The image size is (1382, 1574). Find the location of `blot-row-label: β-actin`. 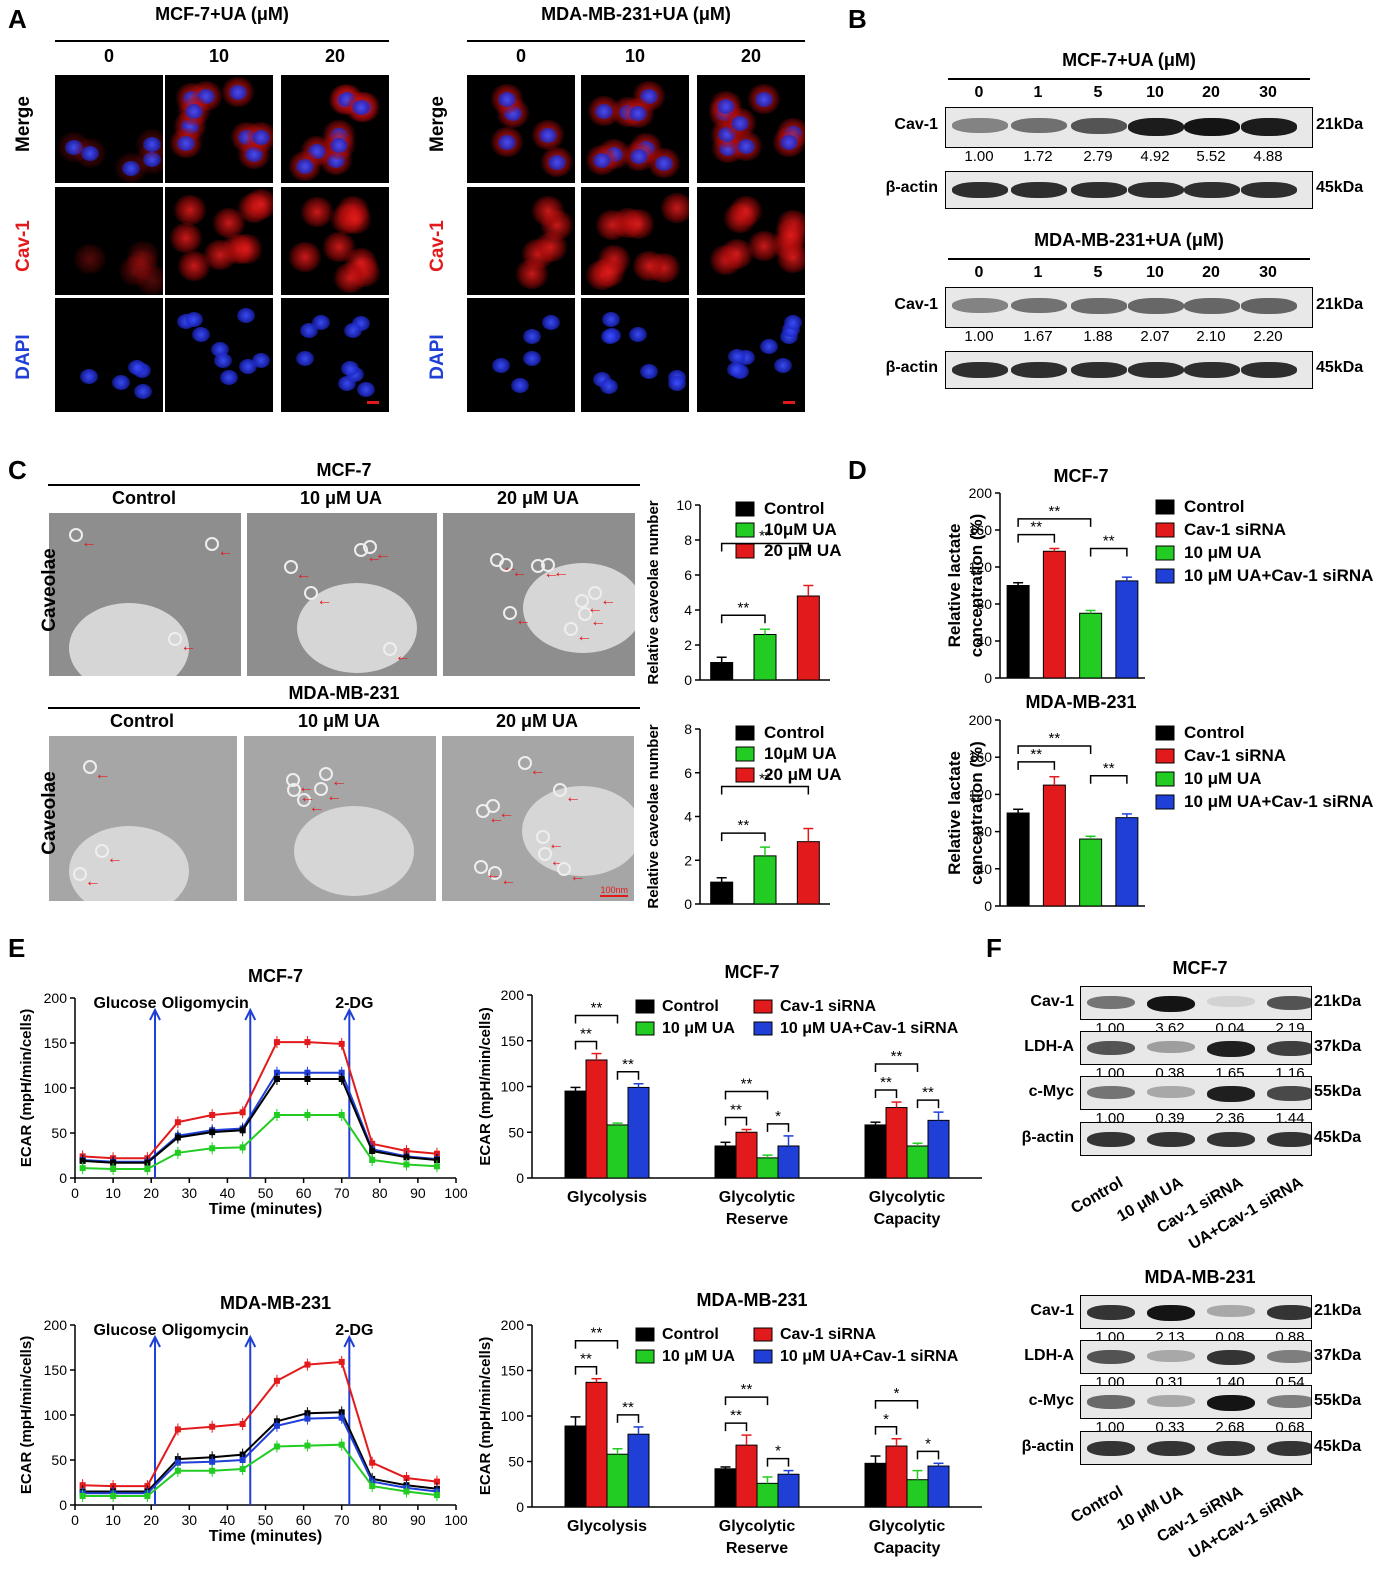

blot-row-label: β-actin is located at coordinates (911, 187).